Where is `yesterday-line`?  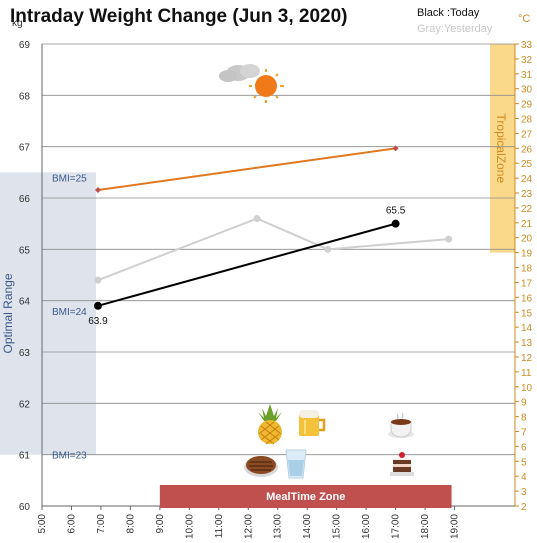
yesterday-line is located at coordinates (273, 249).